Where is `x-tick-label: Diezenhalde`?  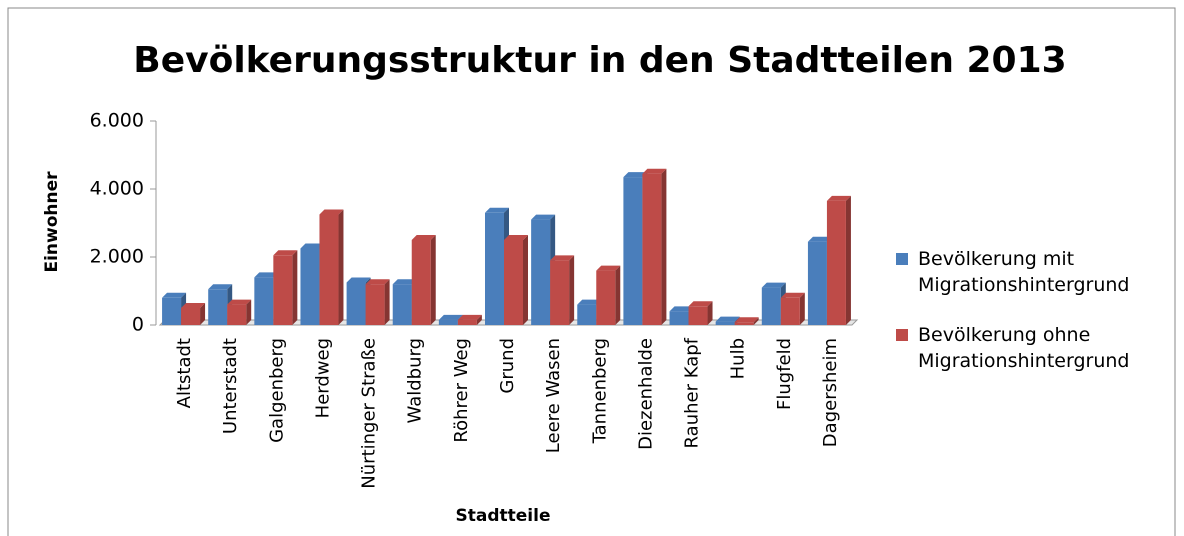 x-tick-label: Diezenhalde is located at coordinates (645, 394).